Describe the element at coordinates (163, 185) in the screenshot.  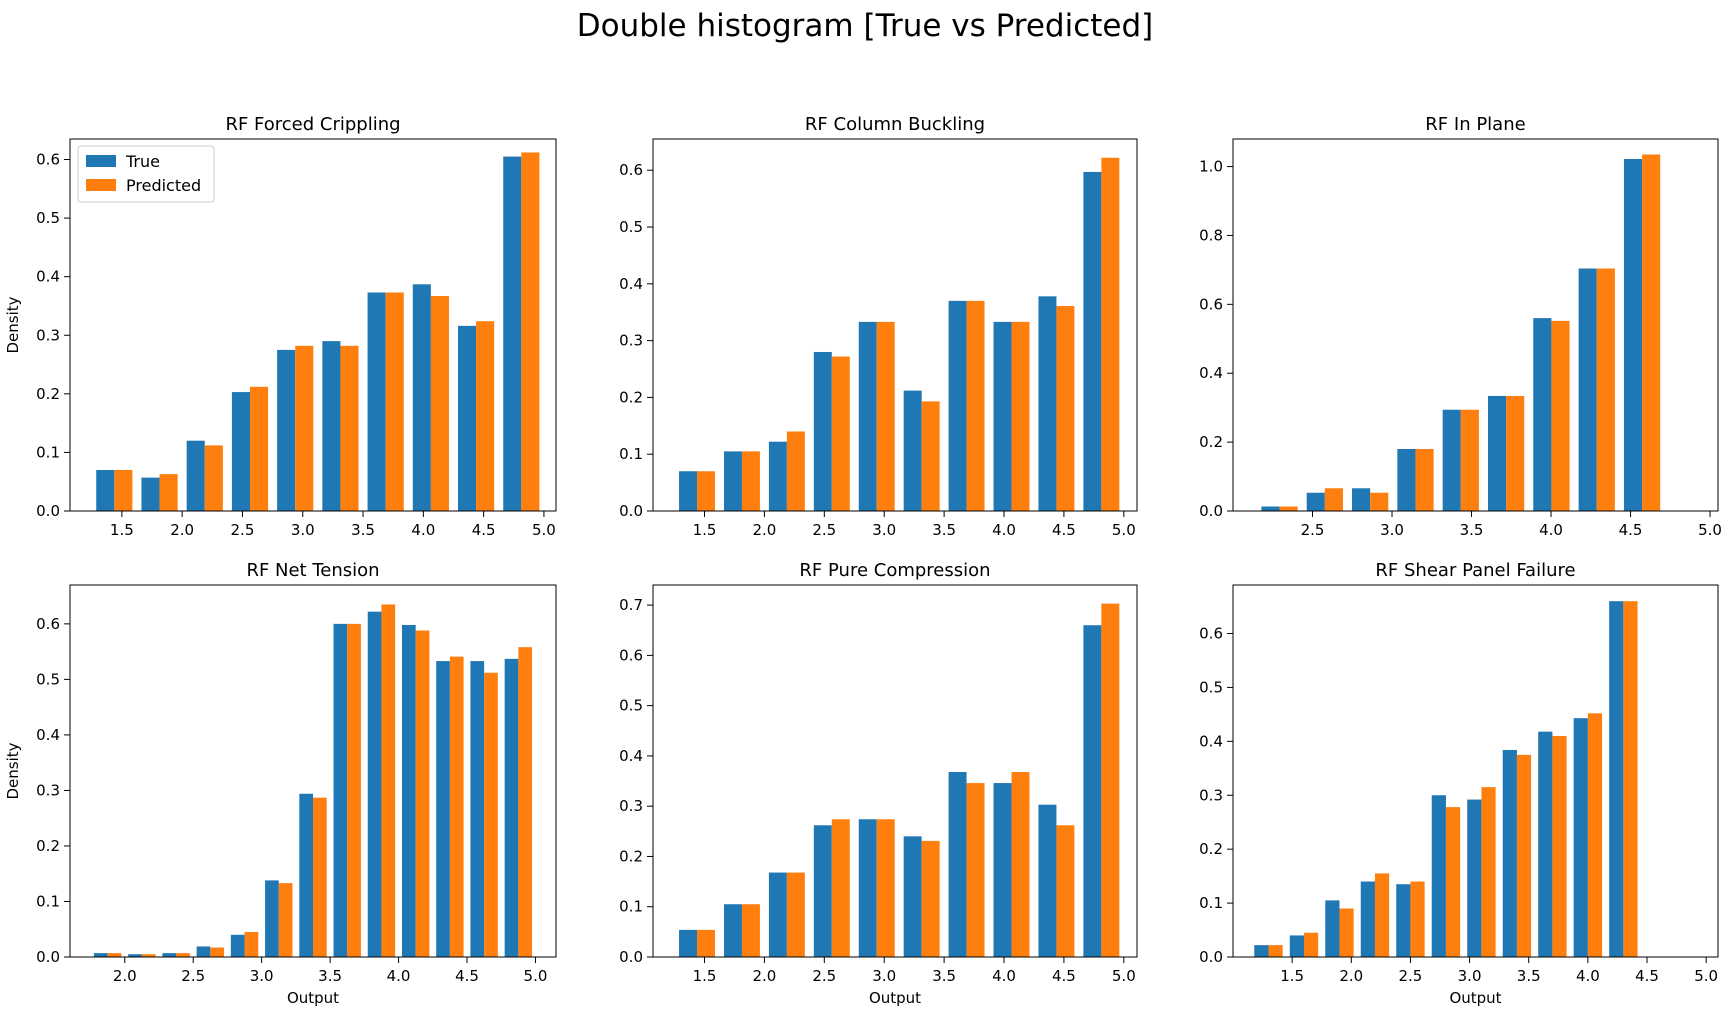
I see `legend-label: Predicted` at that location.